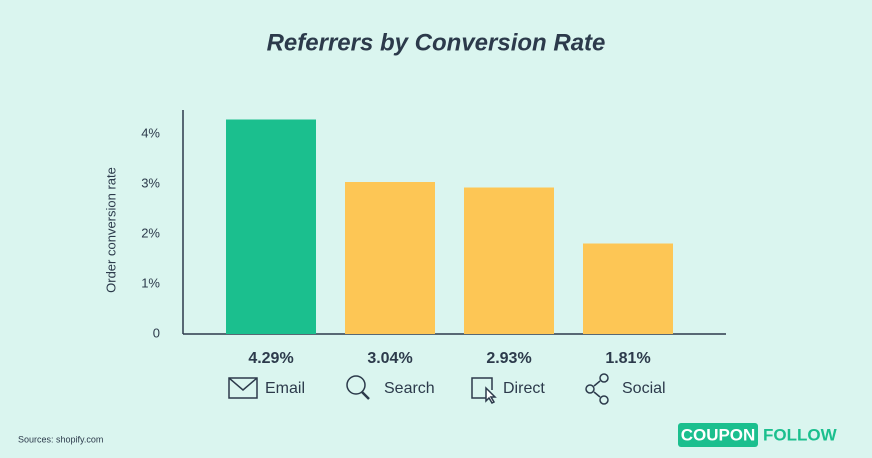  What do you see at coordinates (365, 395) in the screenshot?
I see `search-icon-handle` at bounding box center [365, 395].